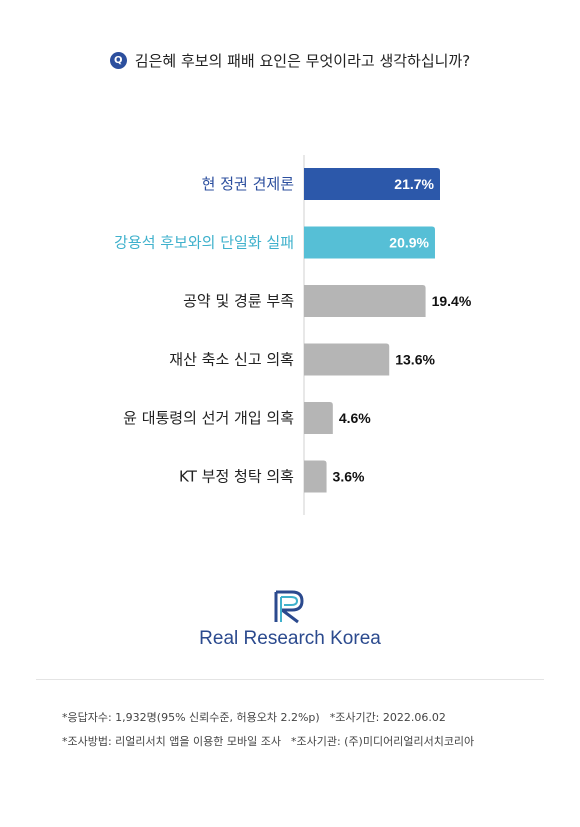 This screenshot has height=827, width=580. I want to click on value-label: 21.7%, so click(414, 184).